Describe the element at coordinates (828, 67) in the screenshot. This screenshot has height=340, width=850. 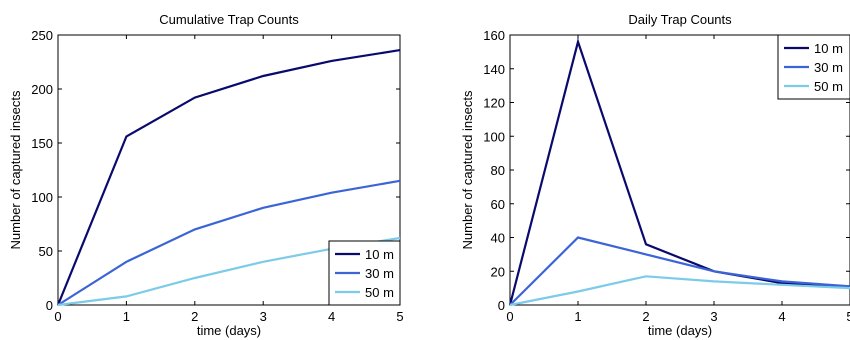
I see `chart-1-legend-label: 30 m` at that location.